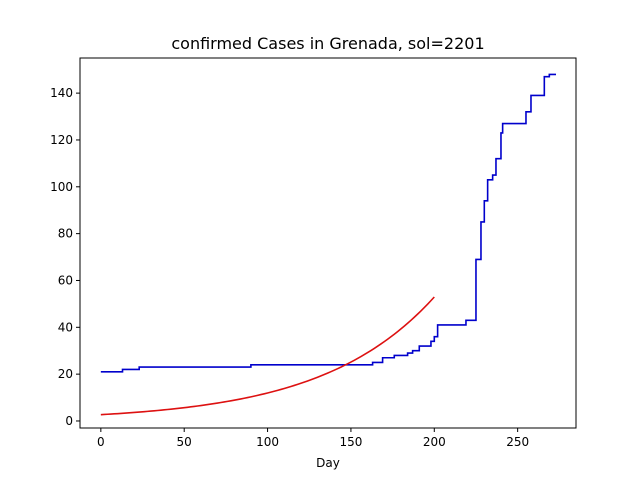 Image resolution: width=640 pixels, height=480 pixels. What do you see at coordinates (101, 442) in the screenshot?
I see `x-tick-label: 0` at bounding box center [101, 442].